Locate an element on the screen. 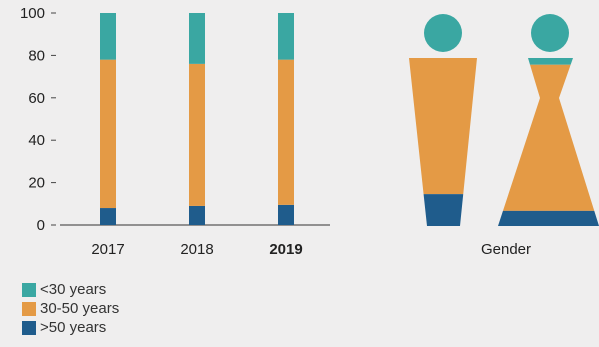 The width and height of the screenshot is (599, 347). gender-axis-label: Gender is located at coordinates (506, 249).